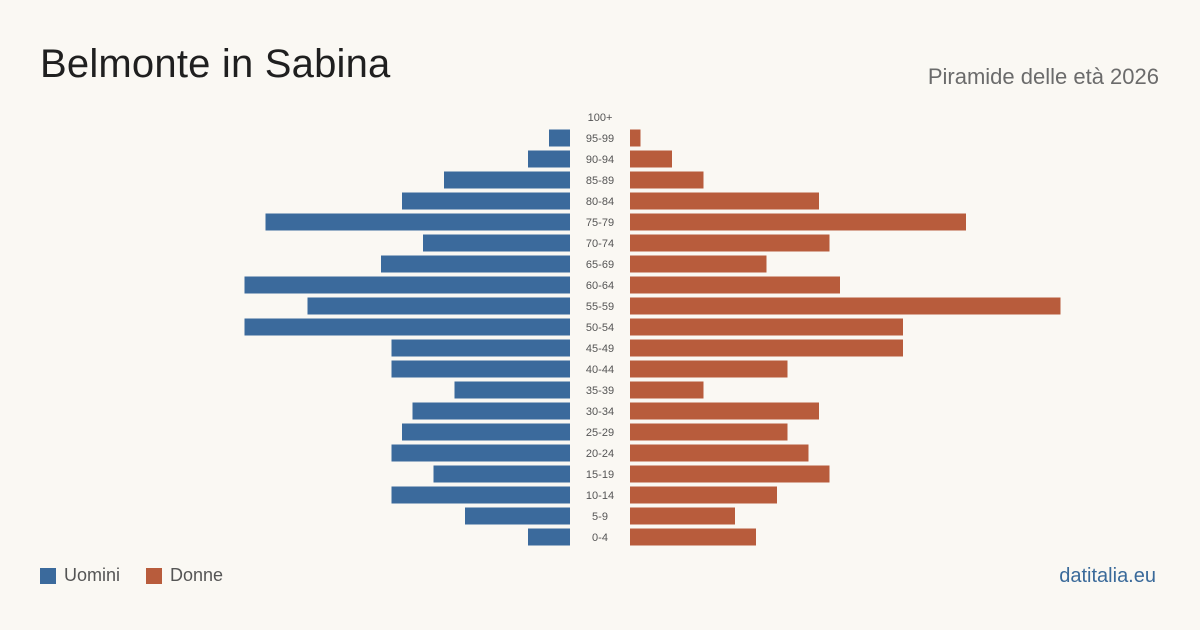 This screenshot has width=1200, height=630. Describe the element at coordinates (215, 64) in the screenshot. I see `page-title: Belmonte in Sabina` at that location.